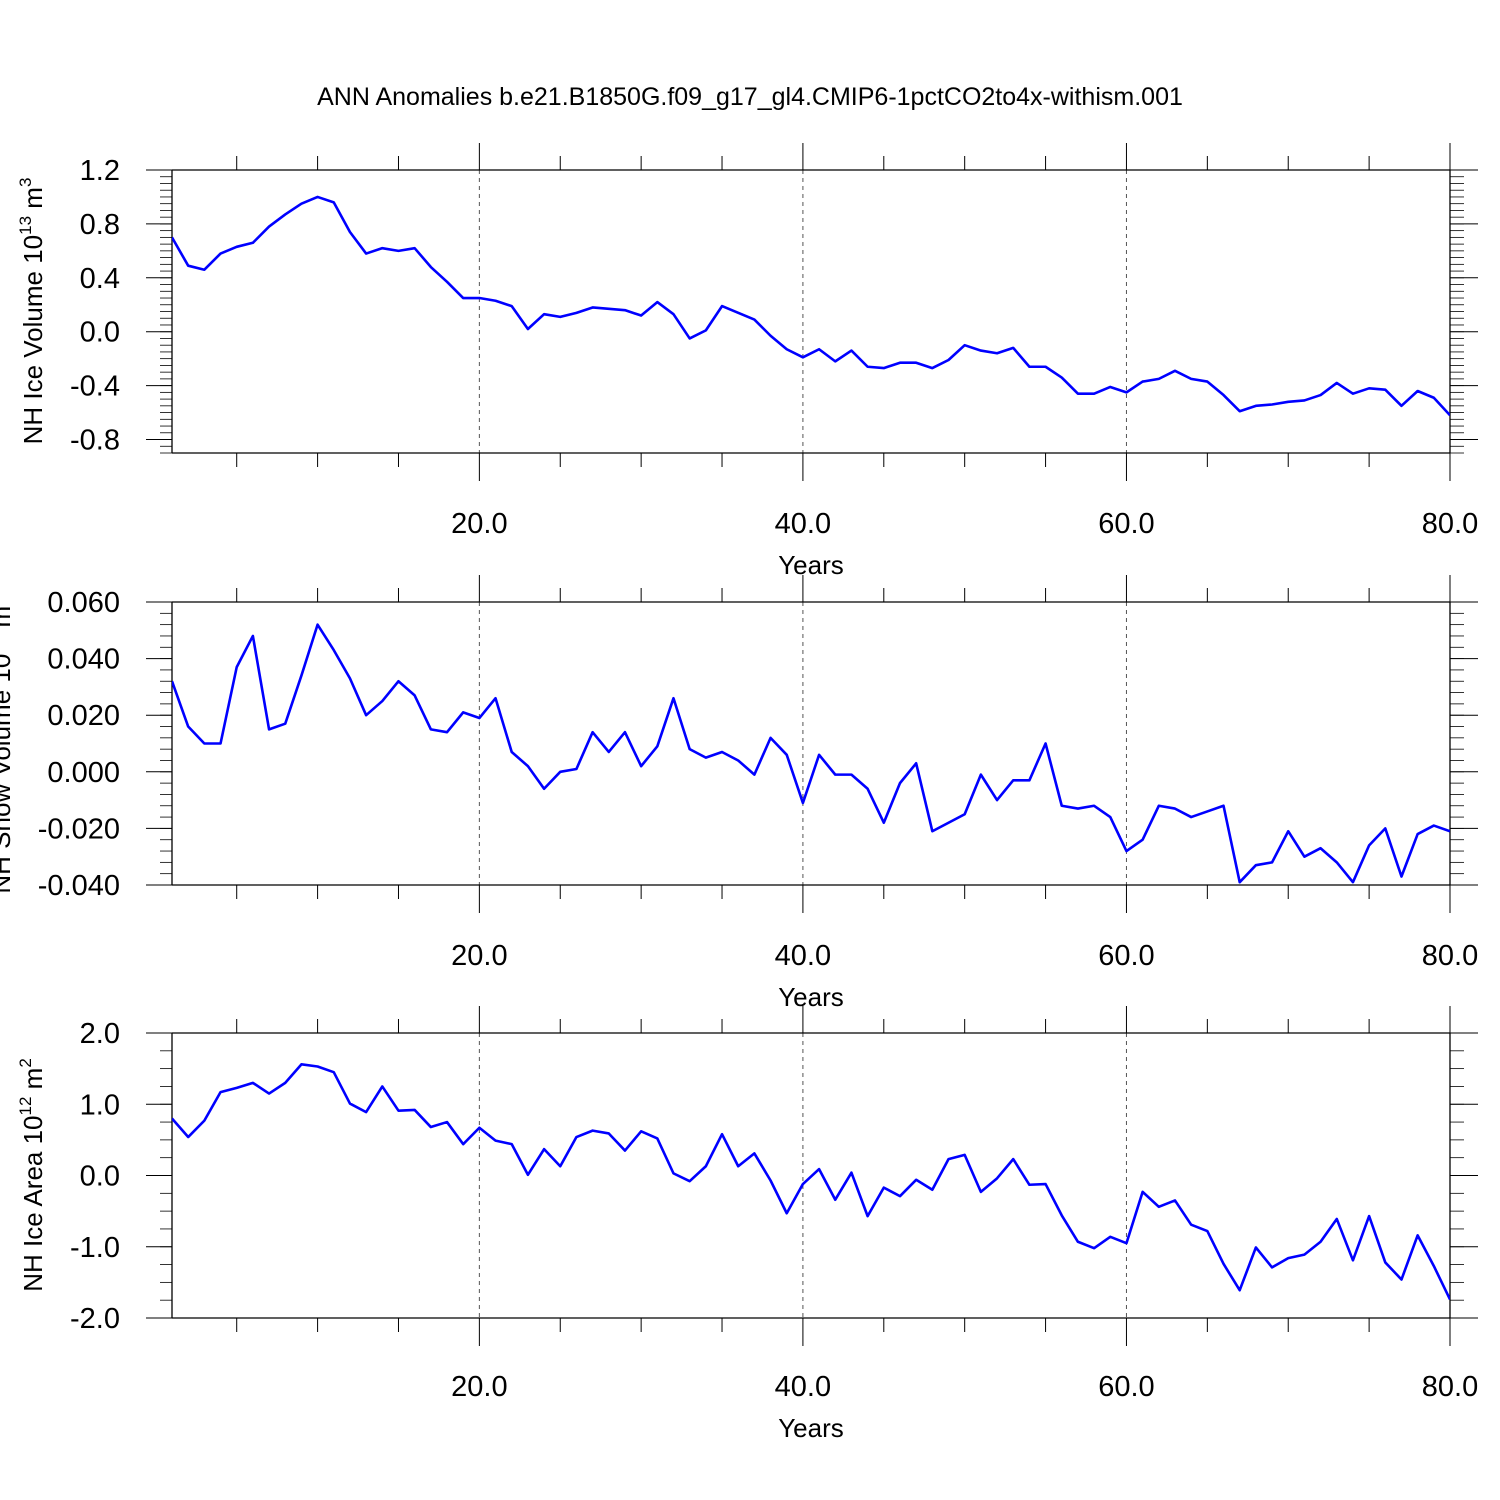 The width and height of the screenshot is (1500, 1500). Describe the element at coordinates (32, 1175) in the screenshot. I see `y-axis-label: NH Ice Area 1012 m2` at that location.